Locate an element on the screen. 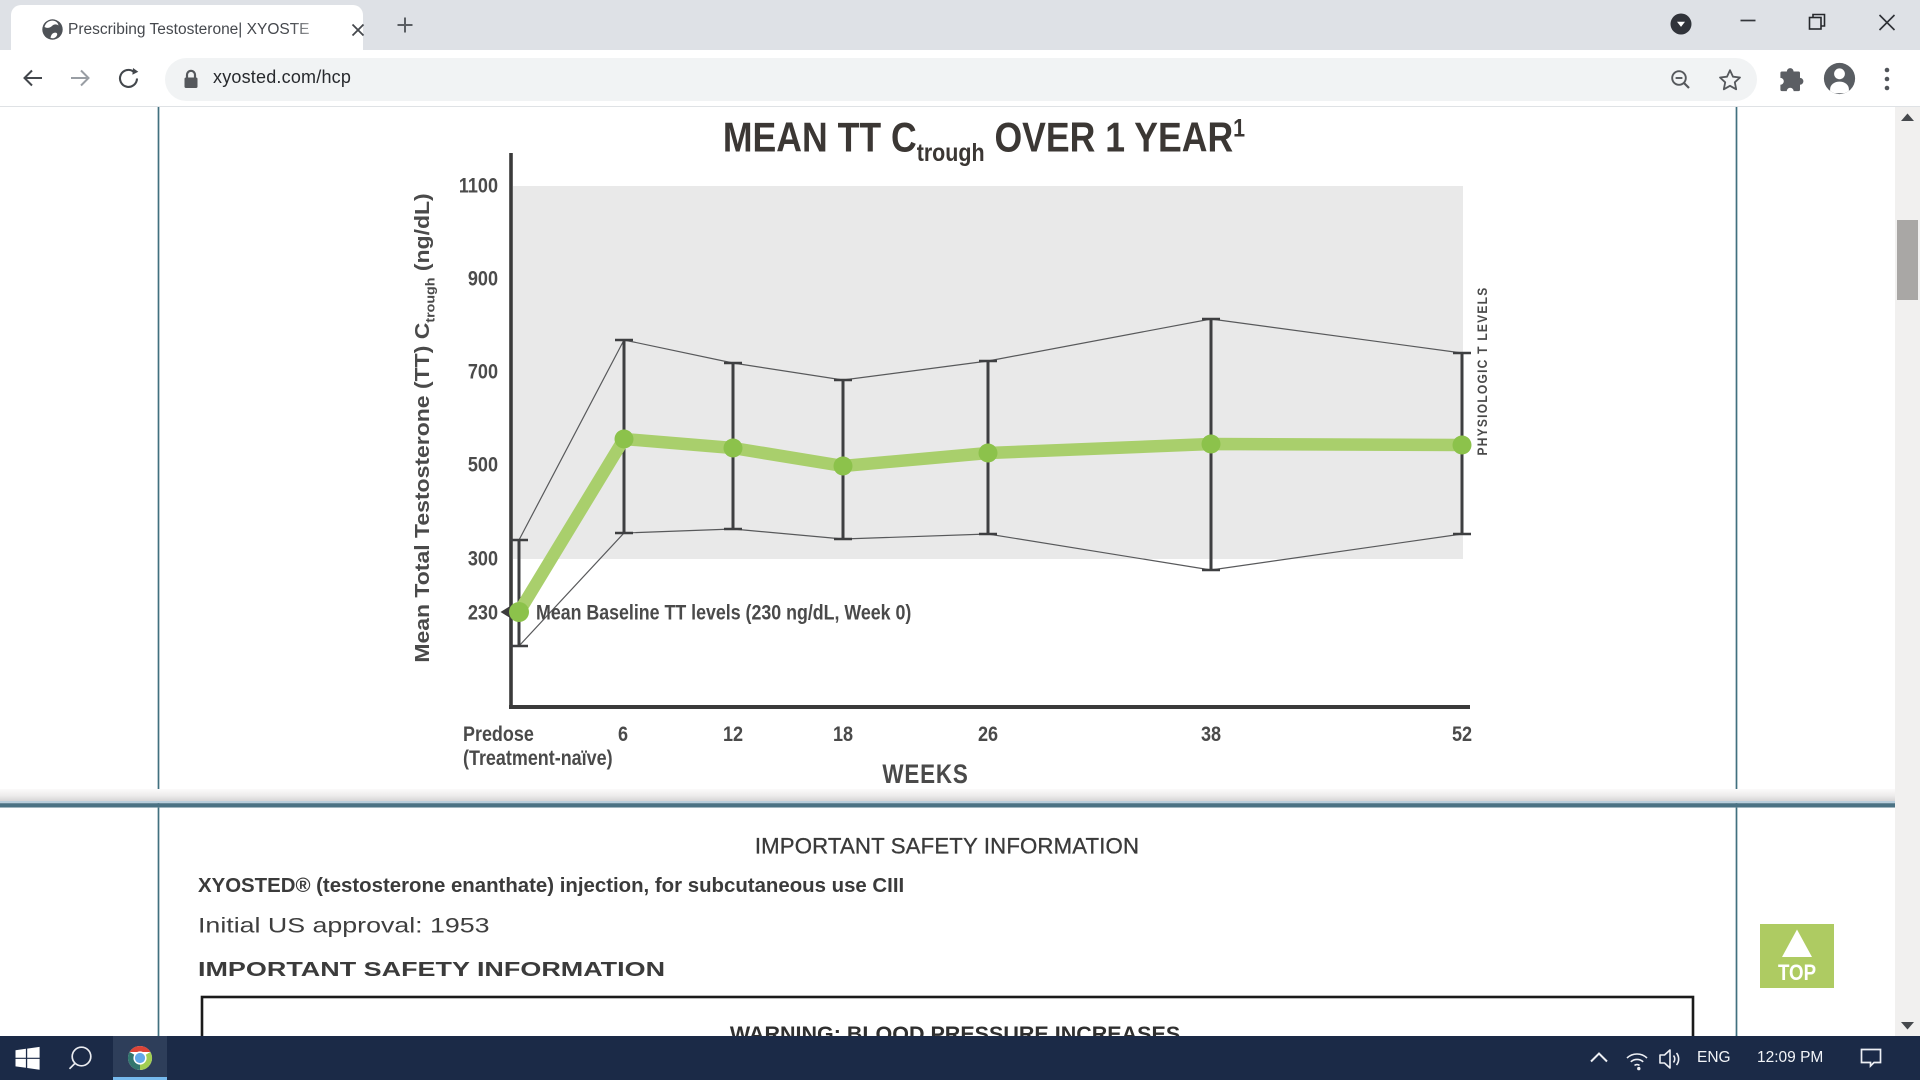  svg-text: Initial US approval: 1953 is located at coordinates (344, 926).